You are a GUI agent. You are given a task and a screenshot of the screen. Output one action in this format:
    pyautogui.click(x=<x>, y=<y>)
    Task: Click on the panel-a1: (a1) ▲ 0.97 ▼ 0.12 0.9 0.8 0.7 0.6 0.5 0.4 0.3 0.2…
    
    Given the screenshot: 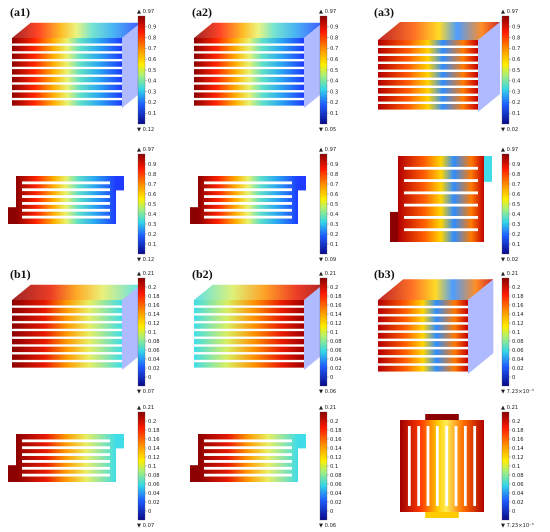 What is the action you would take?
    pyautogui.click(x=83, y=69)
    